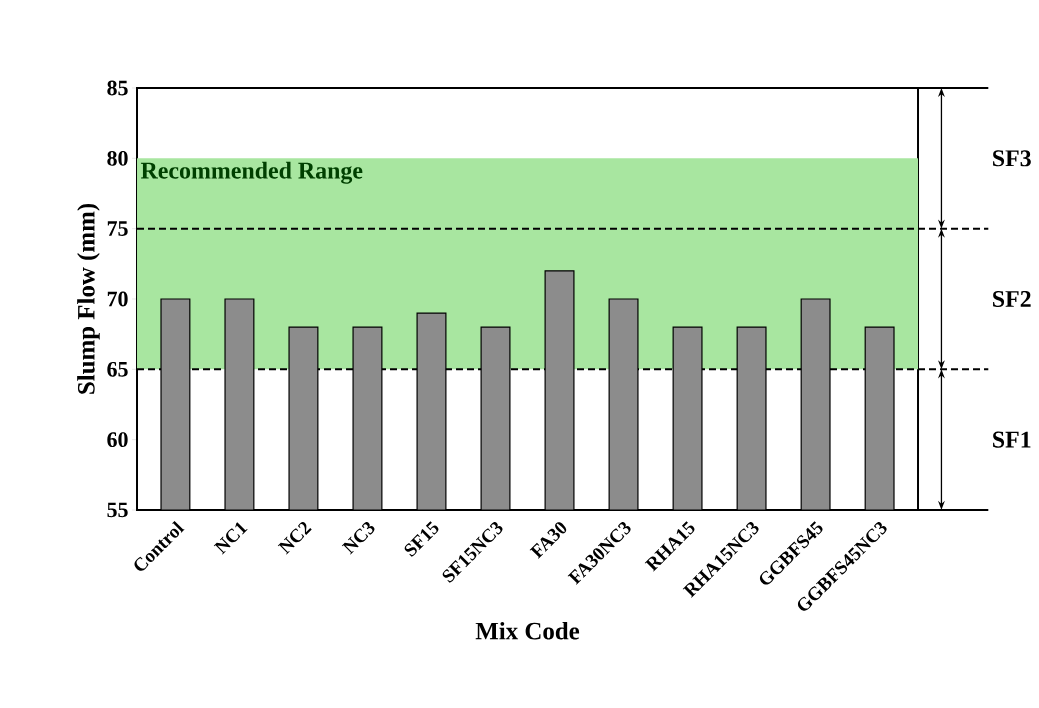  I want to click on text: SF1, so click(1012, 439).